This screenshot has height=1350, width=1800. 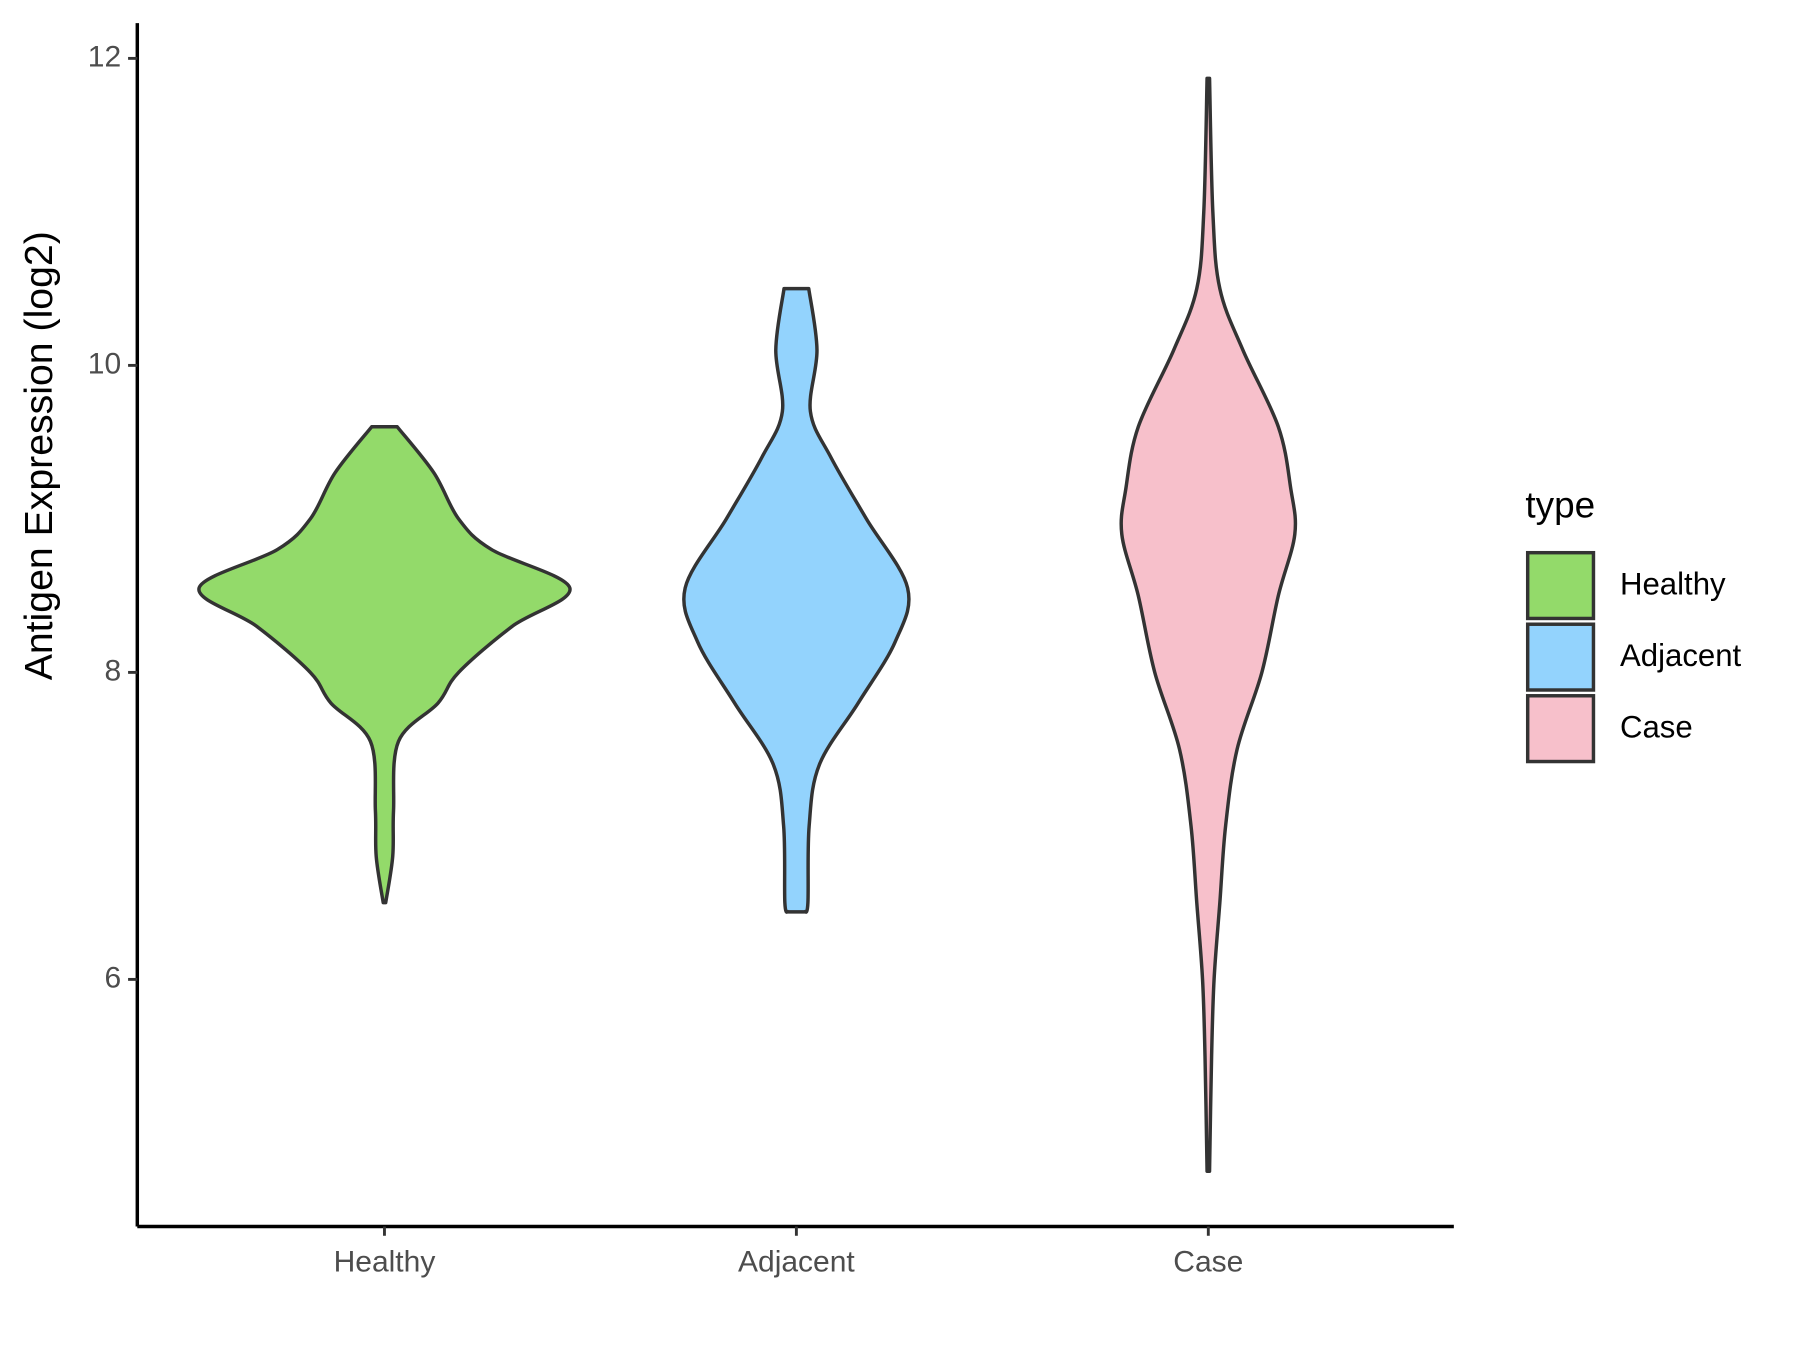 What do you see at coordinates (1681, 655) in the screenshot?
I see `legend-label: Adjacent` at bounding box center [1681, 655].